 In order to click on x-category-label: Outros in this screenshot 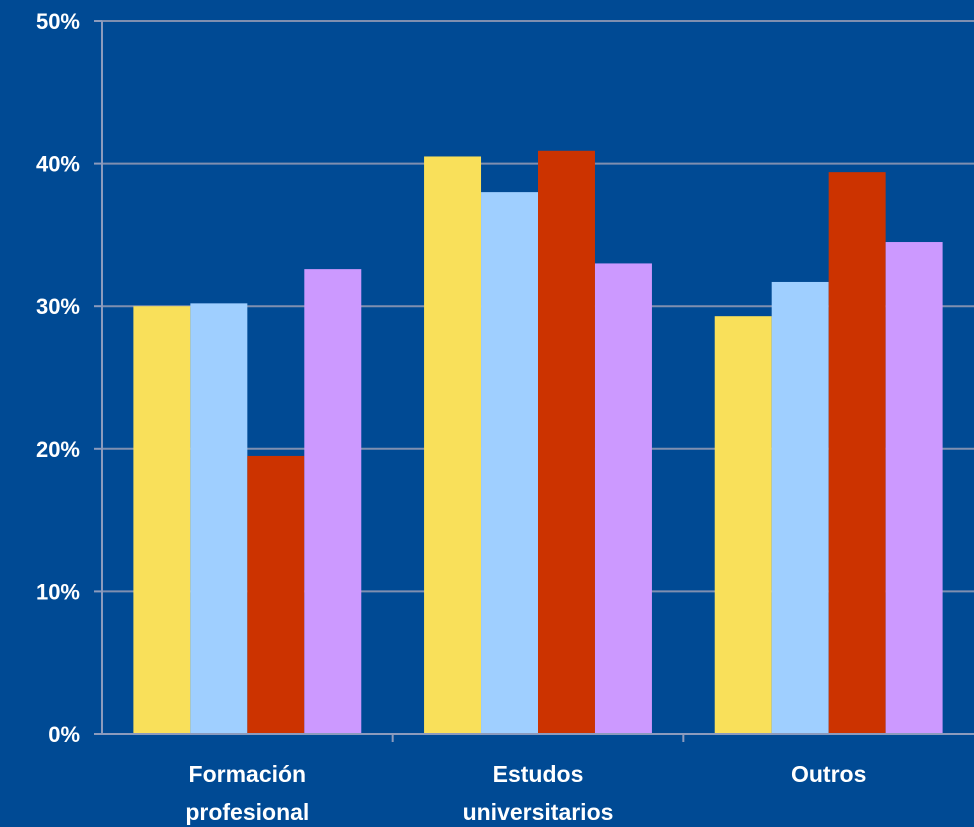, I will do `click(828, 774)`.